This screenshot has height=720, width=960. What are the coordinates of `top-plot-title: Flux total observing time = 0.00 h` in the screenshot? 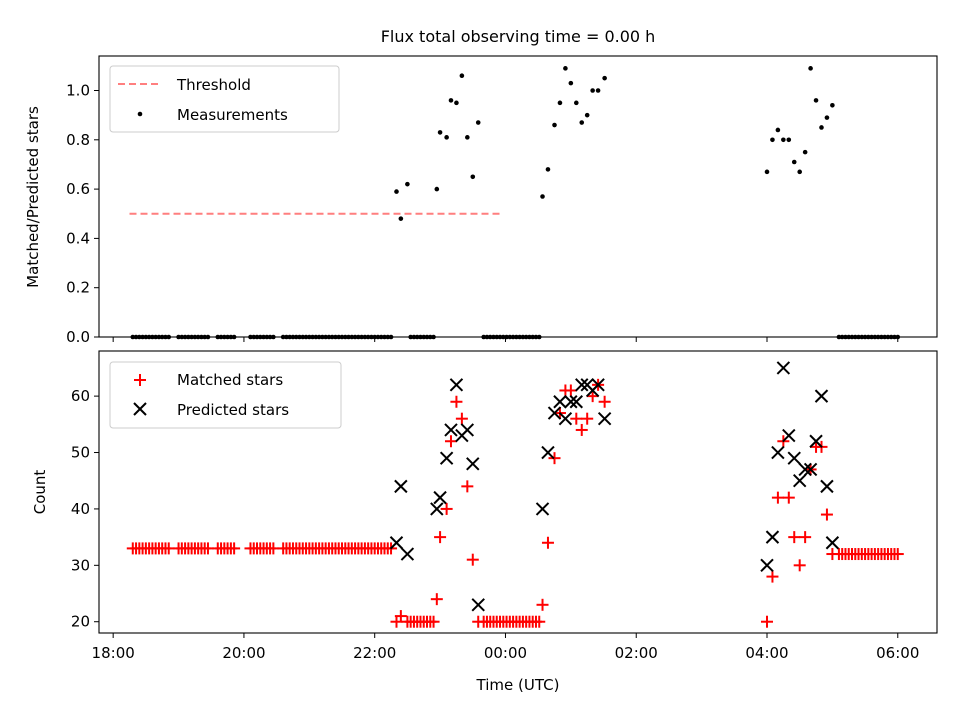 It's located at (518, 36).